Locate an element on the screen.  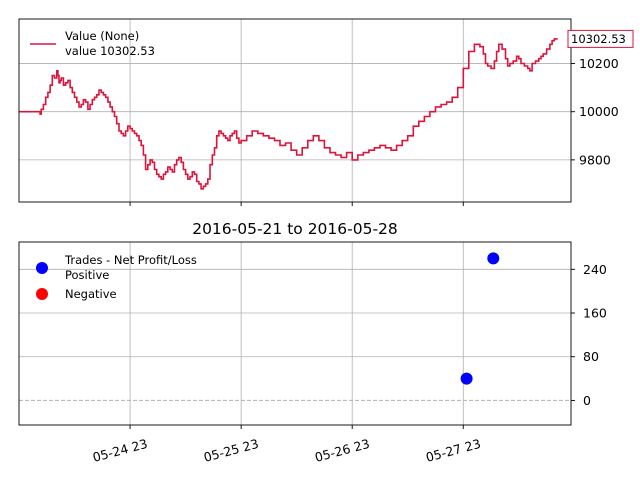
value-panel-x-tickmarks is located at coordinates (296, 204).